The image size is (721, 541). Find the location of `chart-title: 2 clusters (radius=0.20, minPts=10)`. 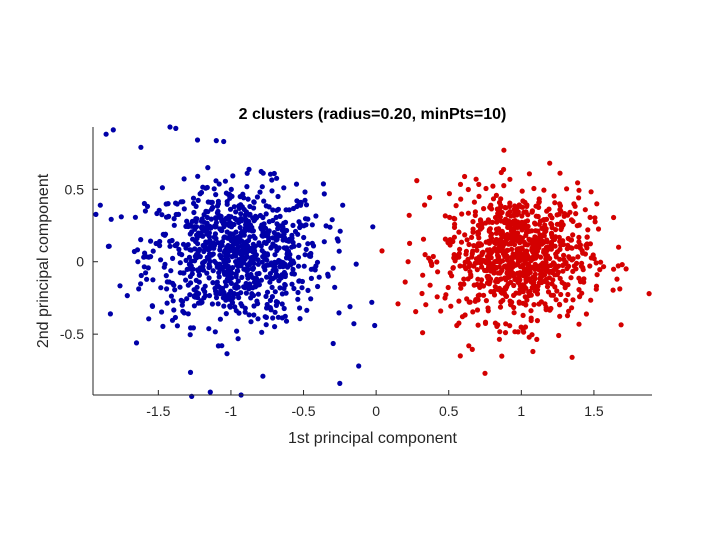

chart-title: 2 clusters (radius=0.20, minPts=10) is located at coordinates (373, 114).